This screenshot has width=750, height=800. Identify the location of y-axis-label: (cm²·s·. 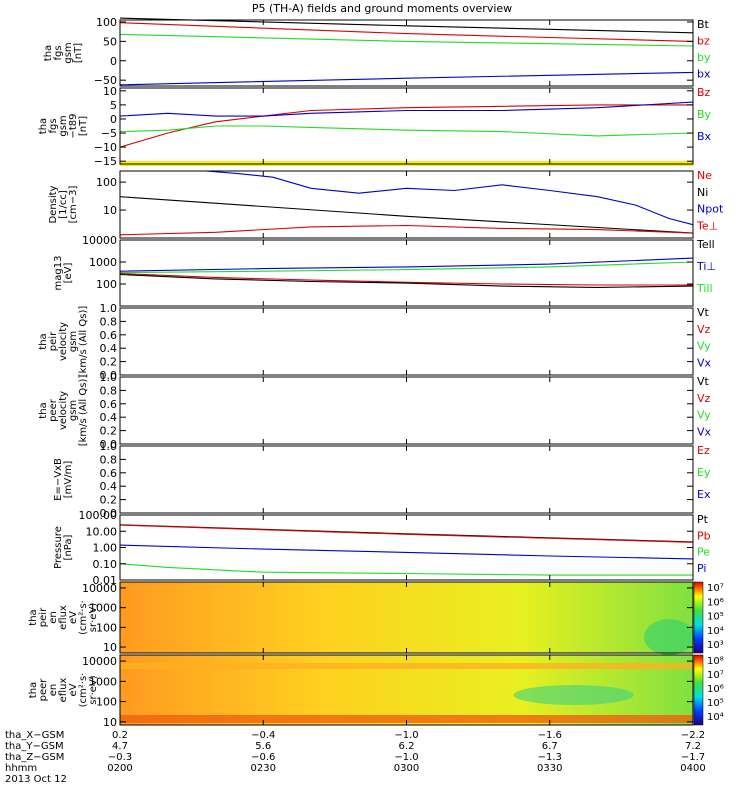
(83, 617).